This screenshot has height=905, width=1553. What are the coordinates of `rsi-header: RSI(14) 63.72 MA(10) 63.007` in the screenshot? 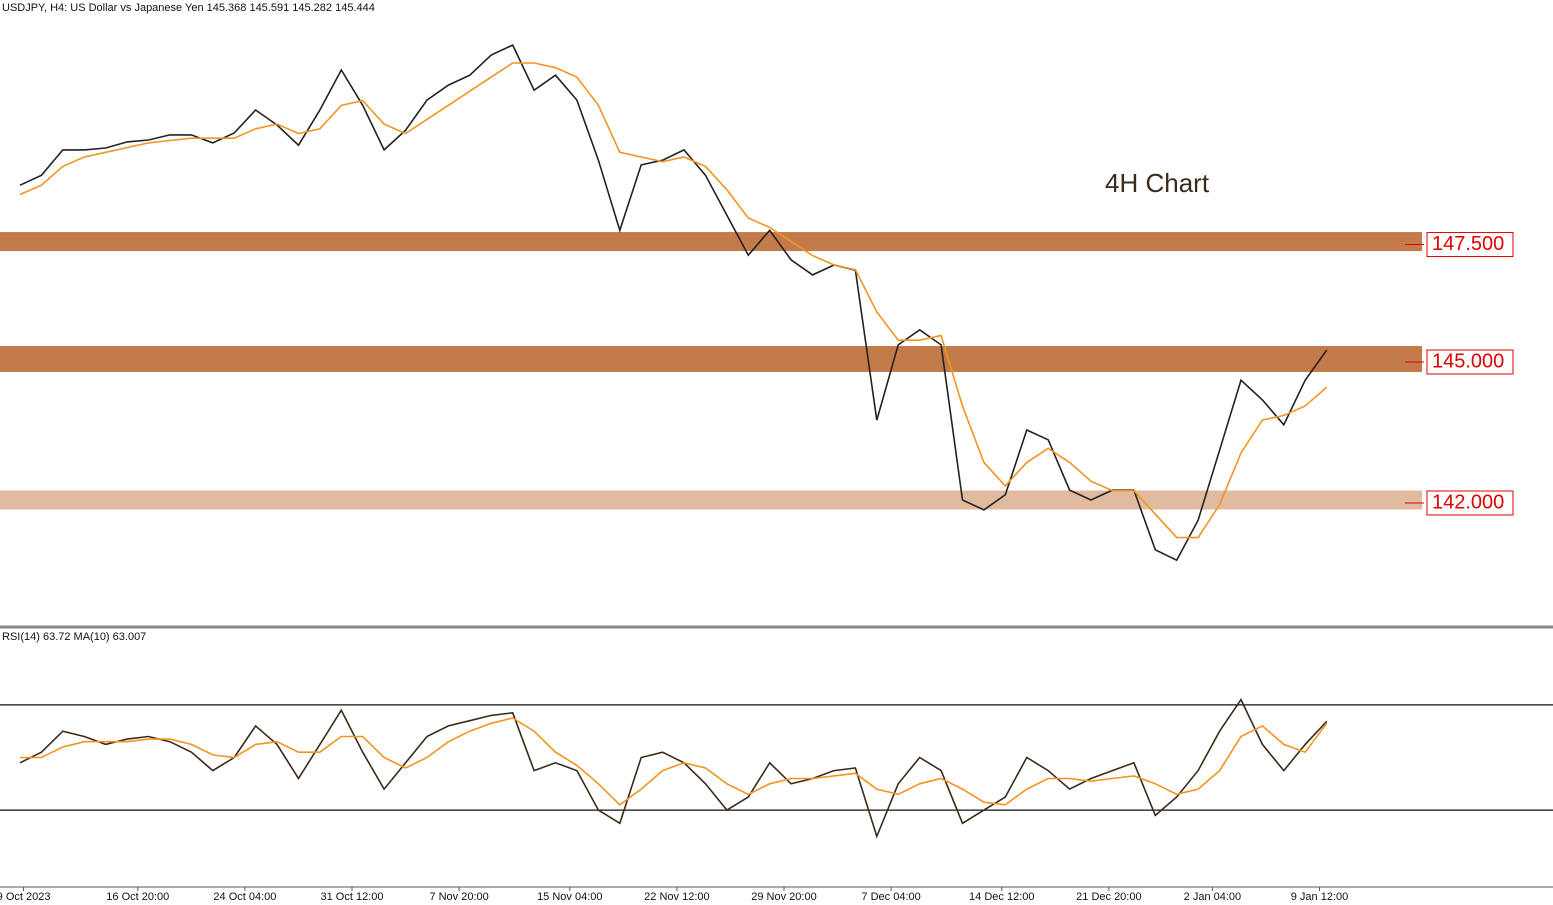 It's located at (74, 637).